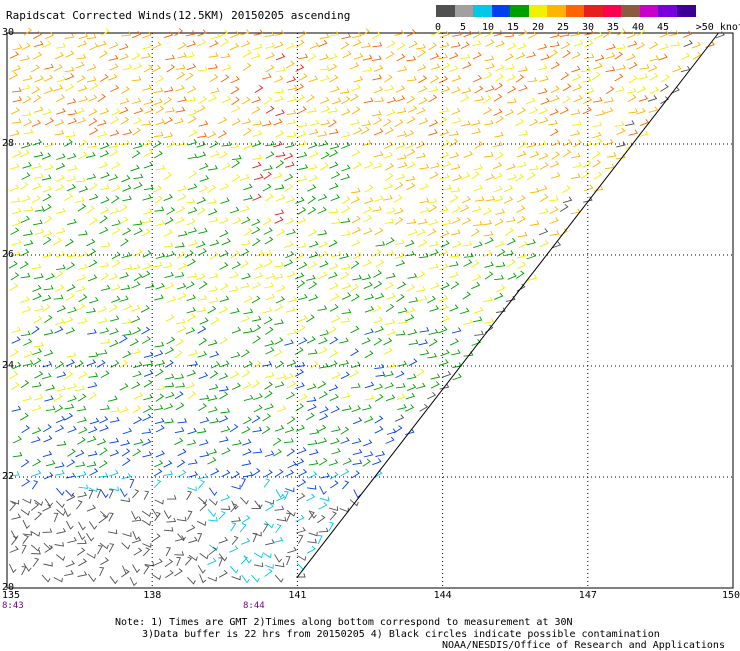  I want to click on legend-color-swatch, so click(501, 11).